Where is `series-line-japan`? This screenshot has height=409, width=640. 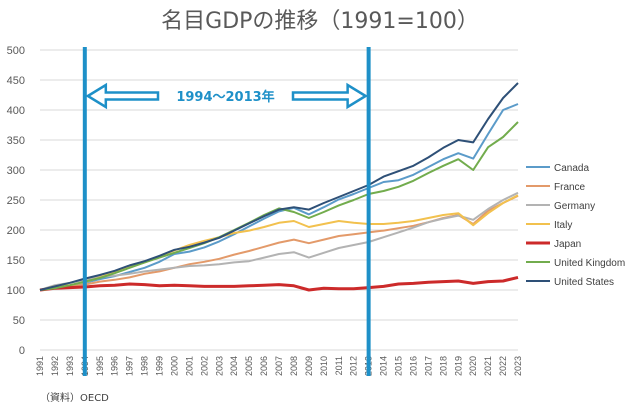 series-line-japan is located at coordinates (279, 283).